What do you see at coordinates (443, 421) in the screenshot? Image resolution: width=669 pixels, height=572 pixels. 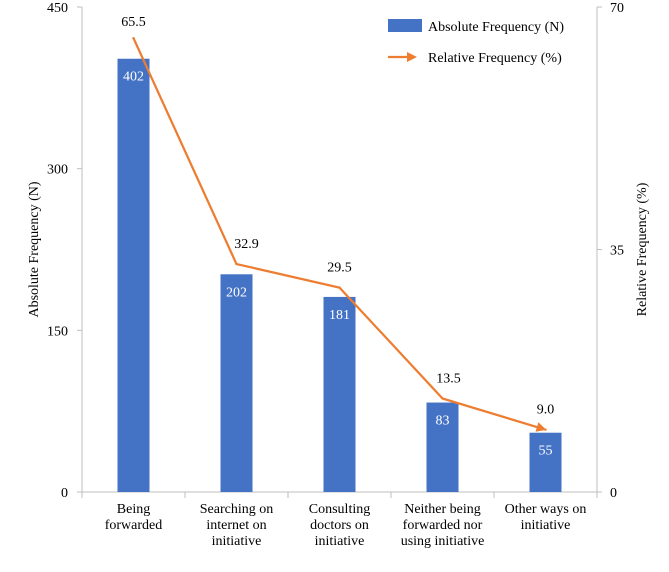 I see `bar-value-label: 83` at bounding box center [443, 421].